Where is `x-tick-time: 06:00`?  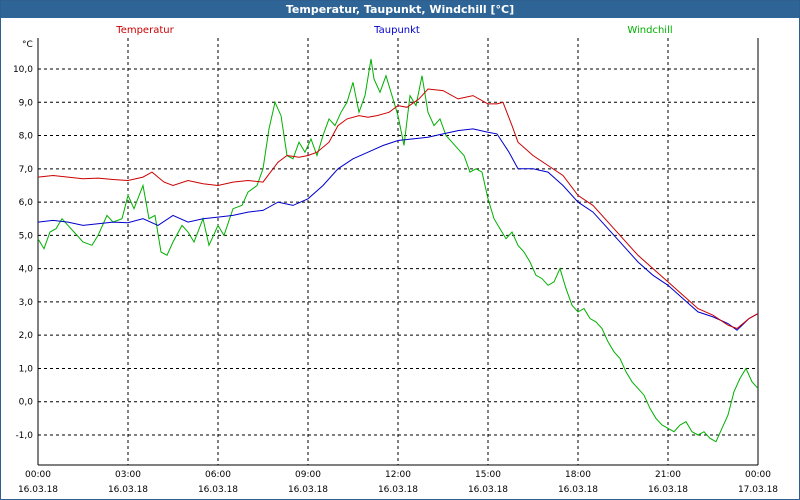
x-tick-time: 06:00 is located at coordinates (218, 475).